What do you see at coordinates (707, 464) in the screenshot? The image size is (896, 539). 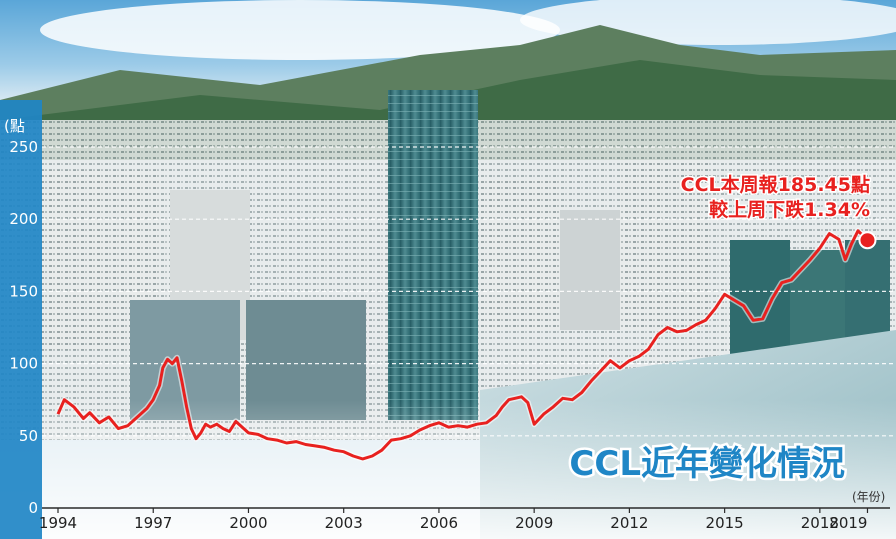 I see `chart-title: CCL近年變化情況` at bounding box center [707, 464].